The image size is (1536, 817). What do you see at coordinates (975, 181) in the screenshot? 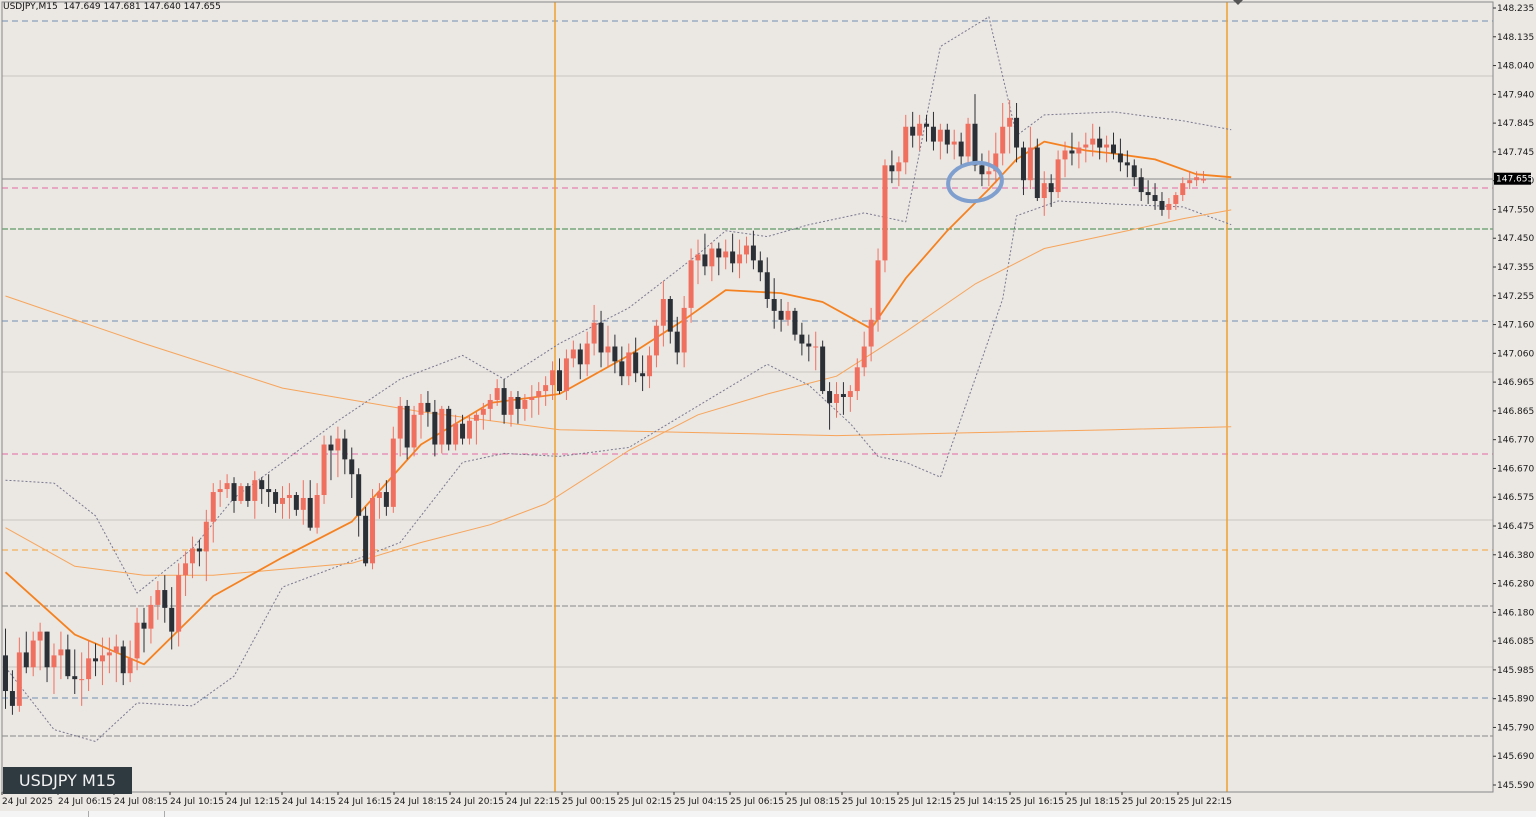
I see `highlight-ellipse` at bounding box center [975, 181].